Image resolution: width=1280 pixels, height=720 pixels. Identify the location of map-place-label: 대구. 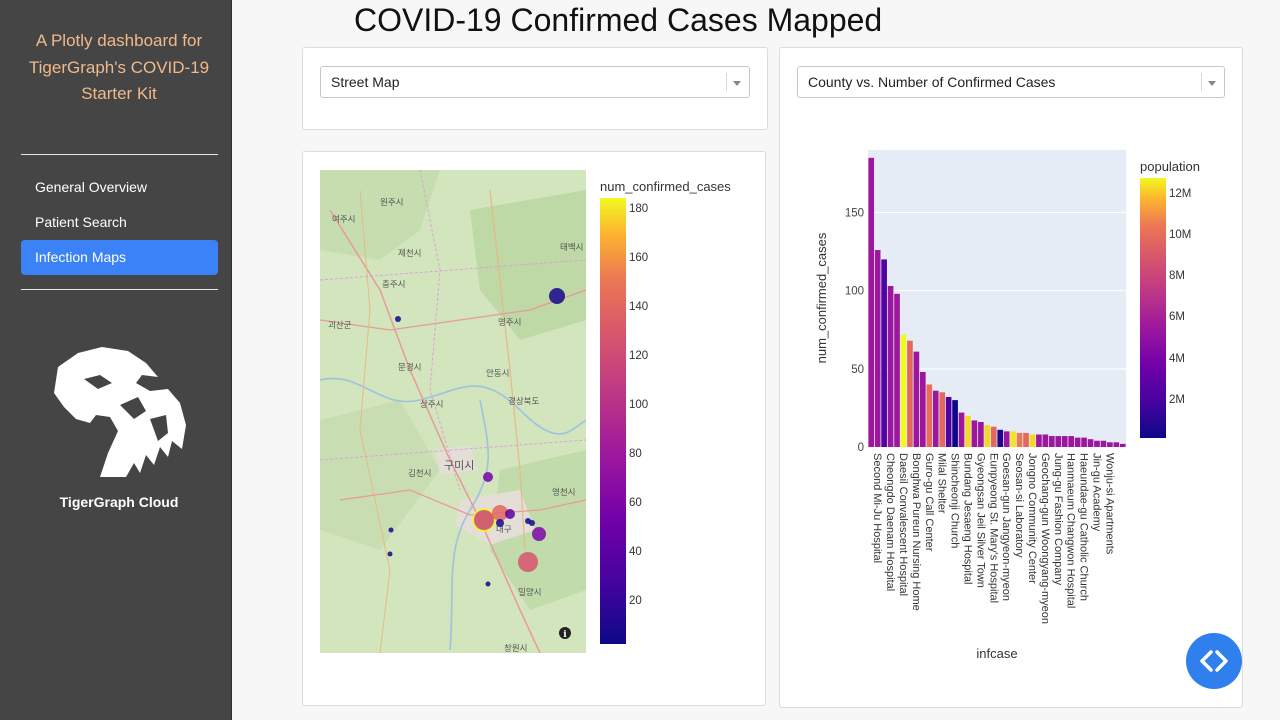
(504, 529).